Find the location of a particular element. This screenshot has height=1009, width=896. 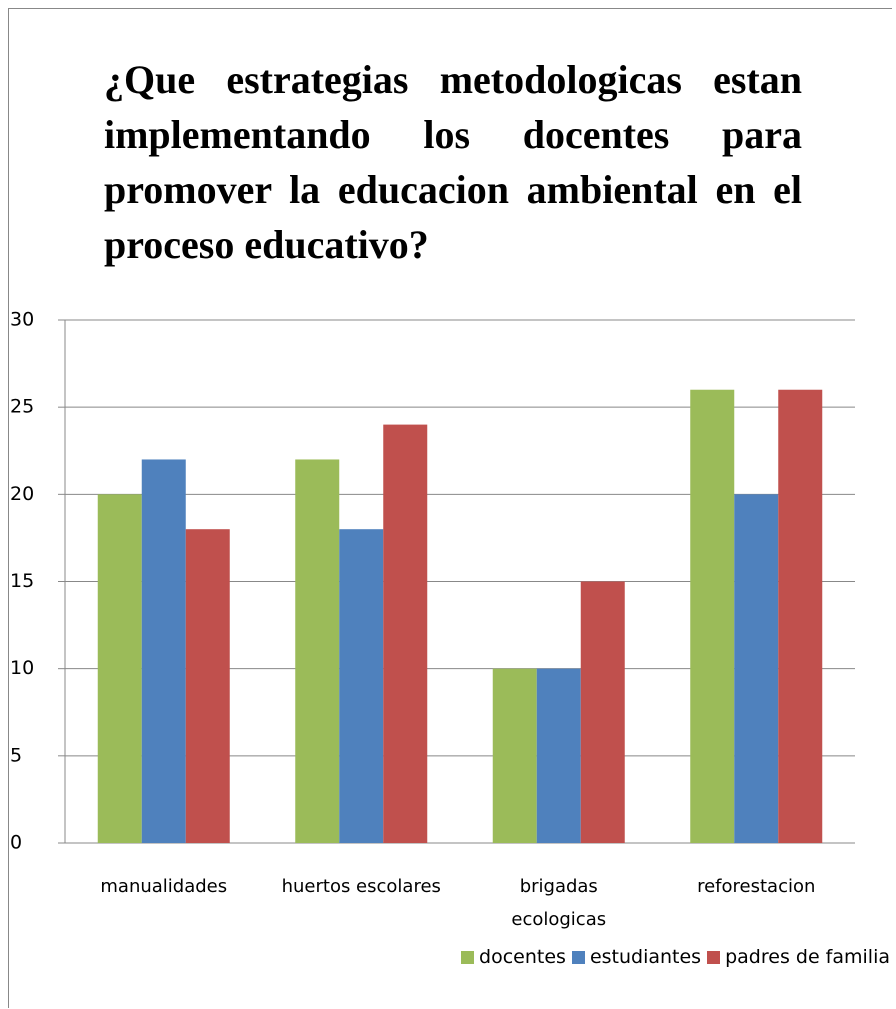

y-tick-label: 5 is located at coordinates (16, 755).